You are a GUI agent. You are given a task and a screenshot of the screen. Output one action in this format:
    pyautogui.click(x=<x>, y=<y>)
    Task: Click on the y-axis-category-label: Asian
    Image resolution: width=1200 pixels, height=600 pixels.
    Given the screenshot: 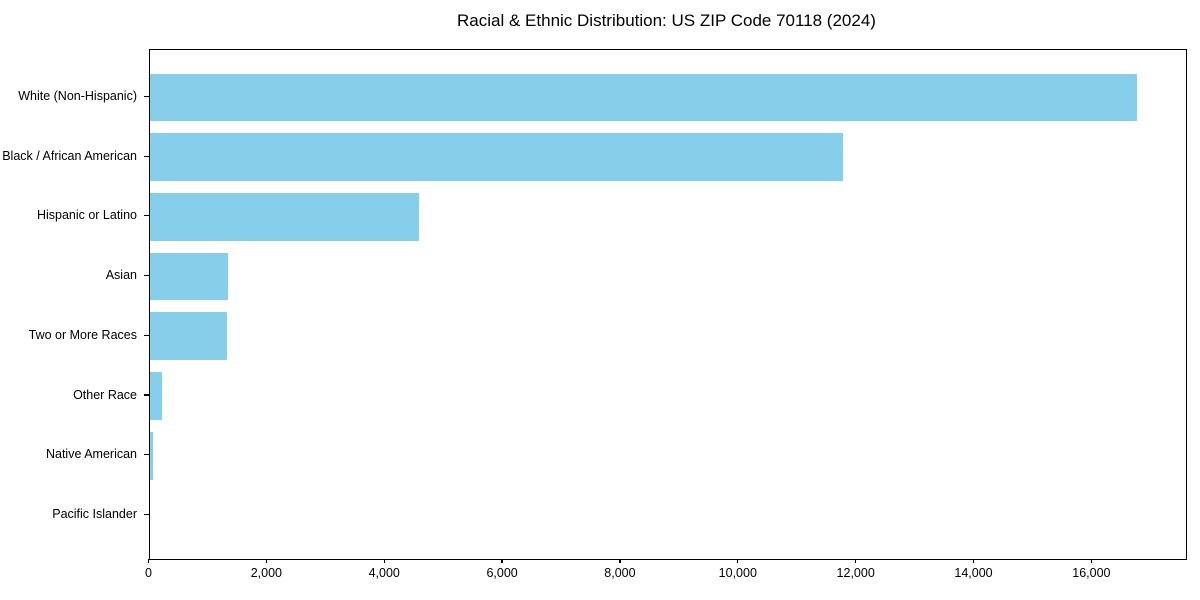 What is the action you would take?
    pyautogui.click(x=121, y=275)
    